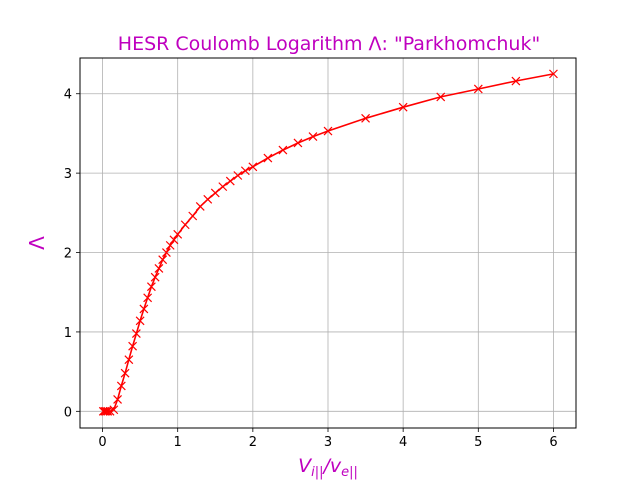  Describe the element at coordinates (68, 412) in the screenshot. I see `y-tick-label: 0` at that location.